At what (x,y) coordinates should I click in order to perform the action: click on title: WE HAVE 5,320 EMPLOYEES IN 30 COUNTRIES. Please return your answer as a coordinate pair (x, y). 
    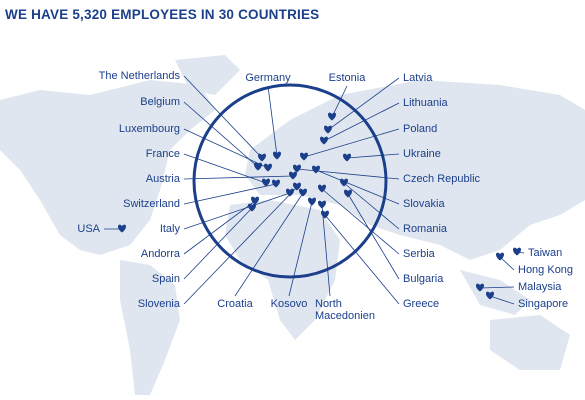
    Looking at the image, I should click on (162, 14).